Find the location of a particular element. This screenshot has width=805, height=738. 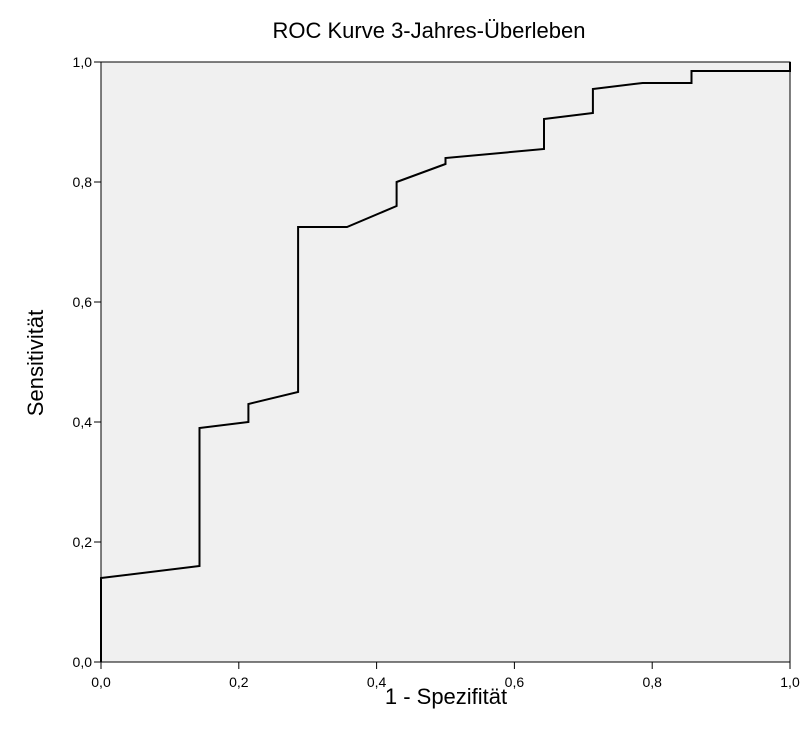

y-tick-label: 0,4 is located at coordinates (83, 422).